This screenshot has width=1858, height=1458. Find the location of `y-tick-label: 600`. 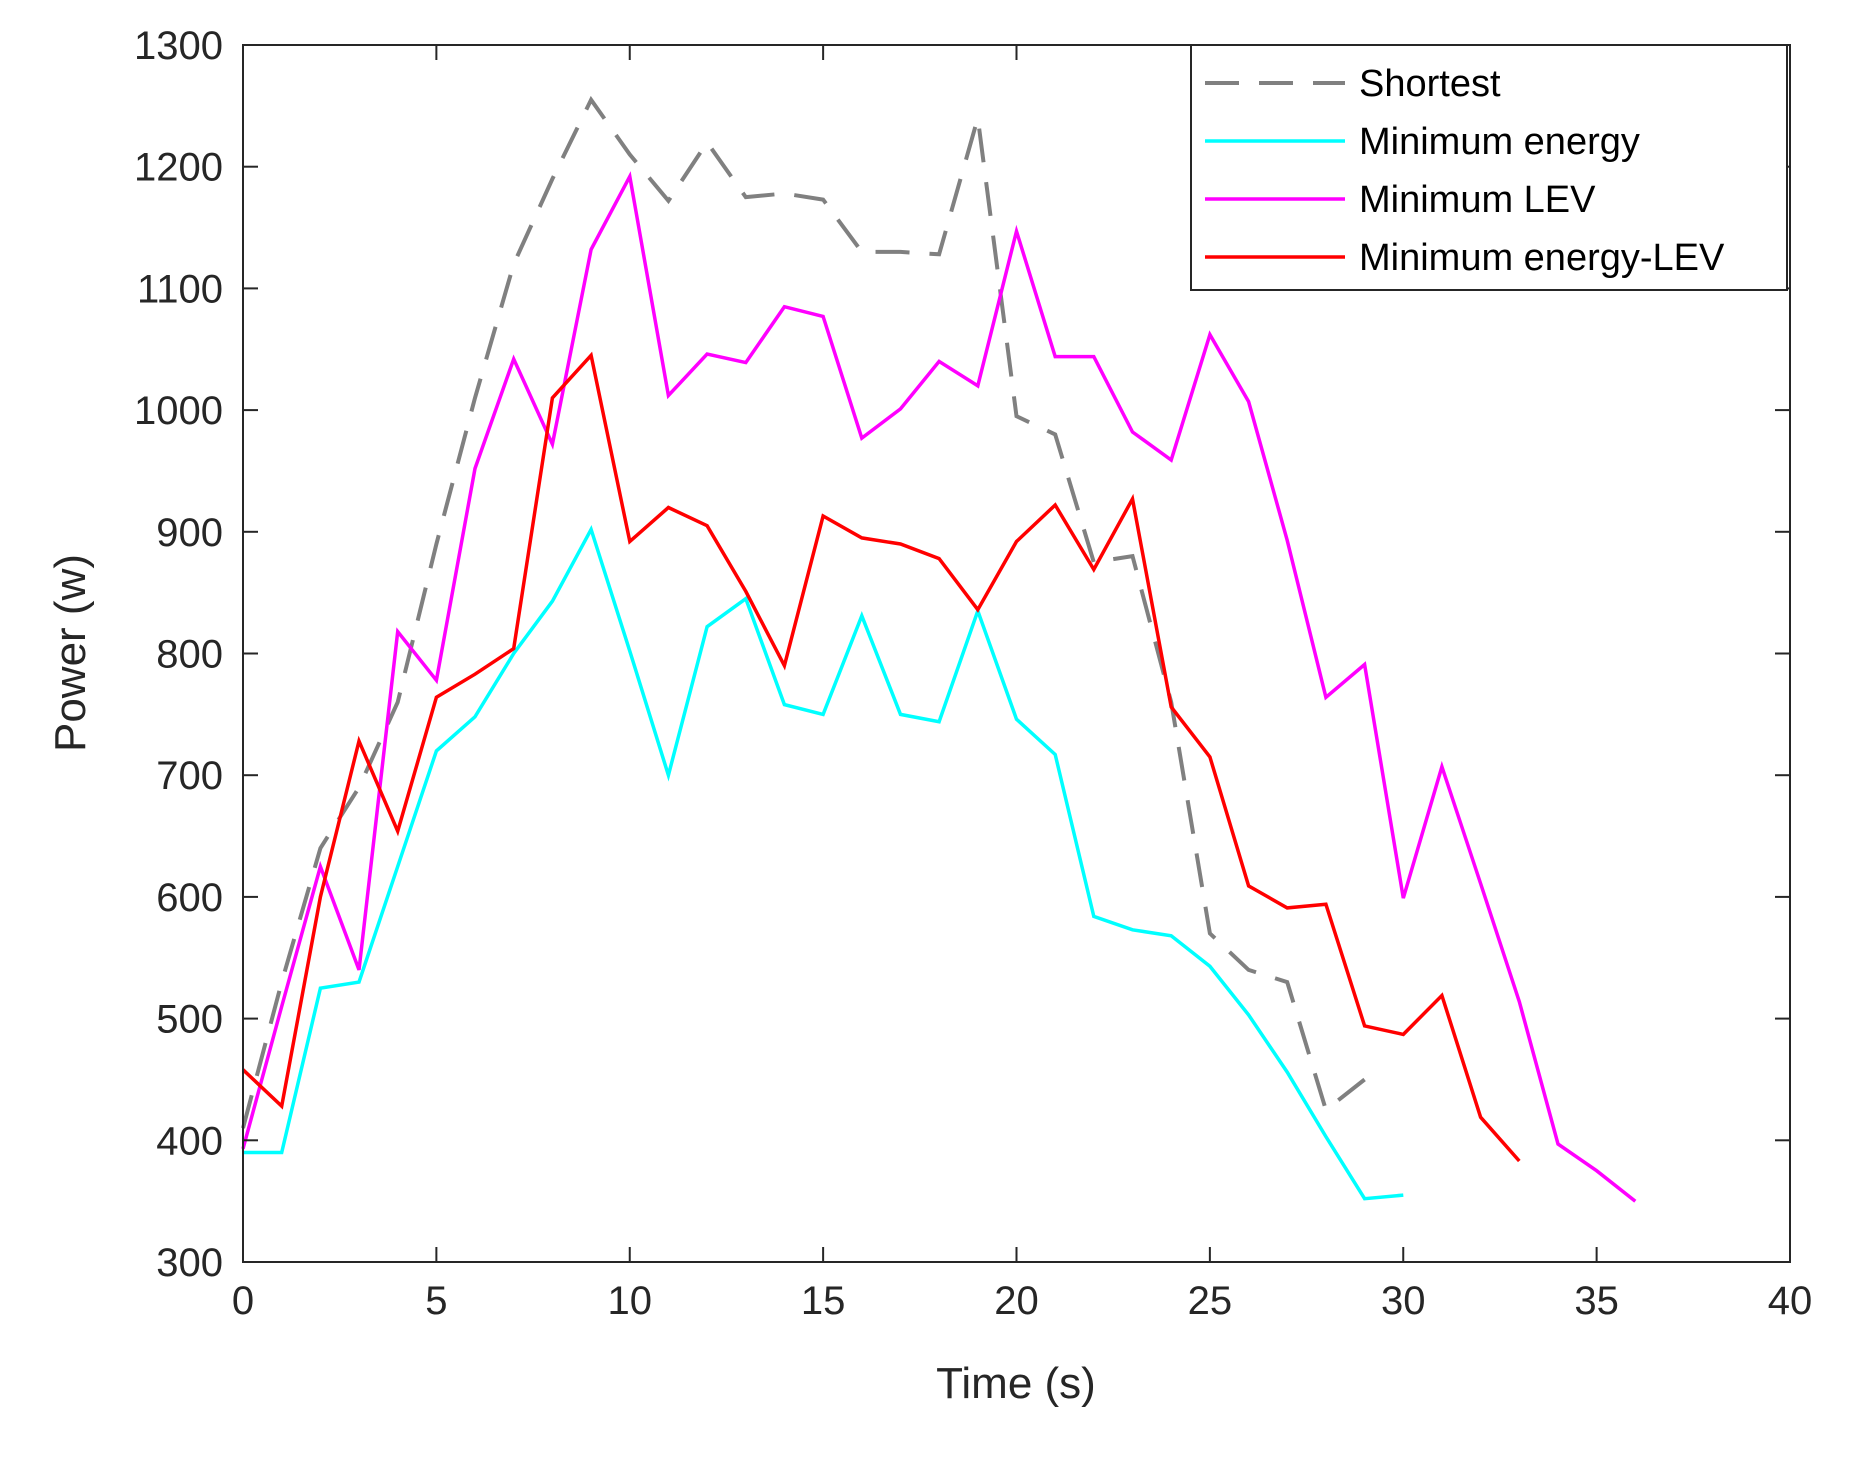

y-tick-label: 600 is located at coordinates (189, 898).